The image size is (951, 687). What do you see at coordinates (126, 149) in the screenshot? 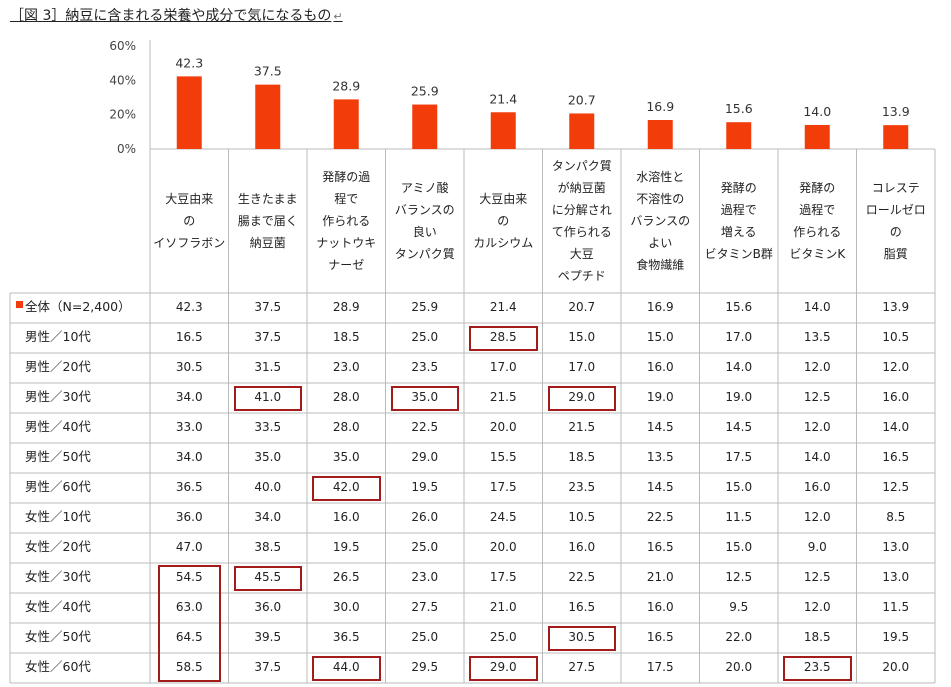
I see `y-tick-label: 0%` at bounding box center [126, 149].